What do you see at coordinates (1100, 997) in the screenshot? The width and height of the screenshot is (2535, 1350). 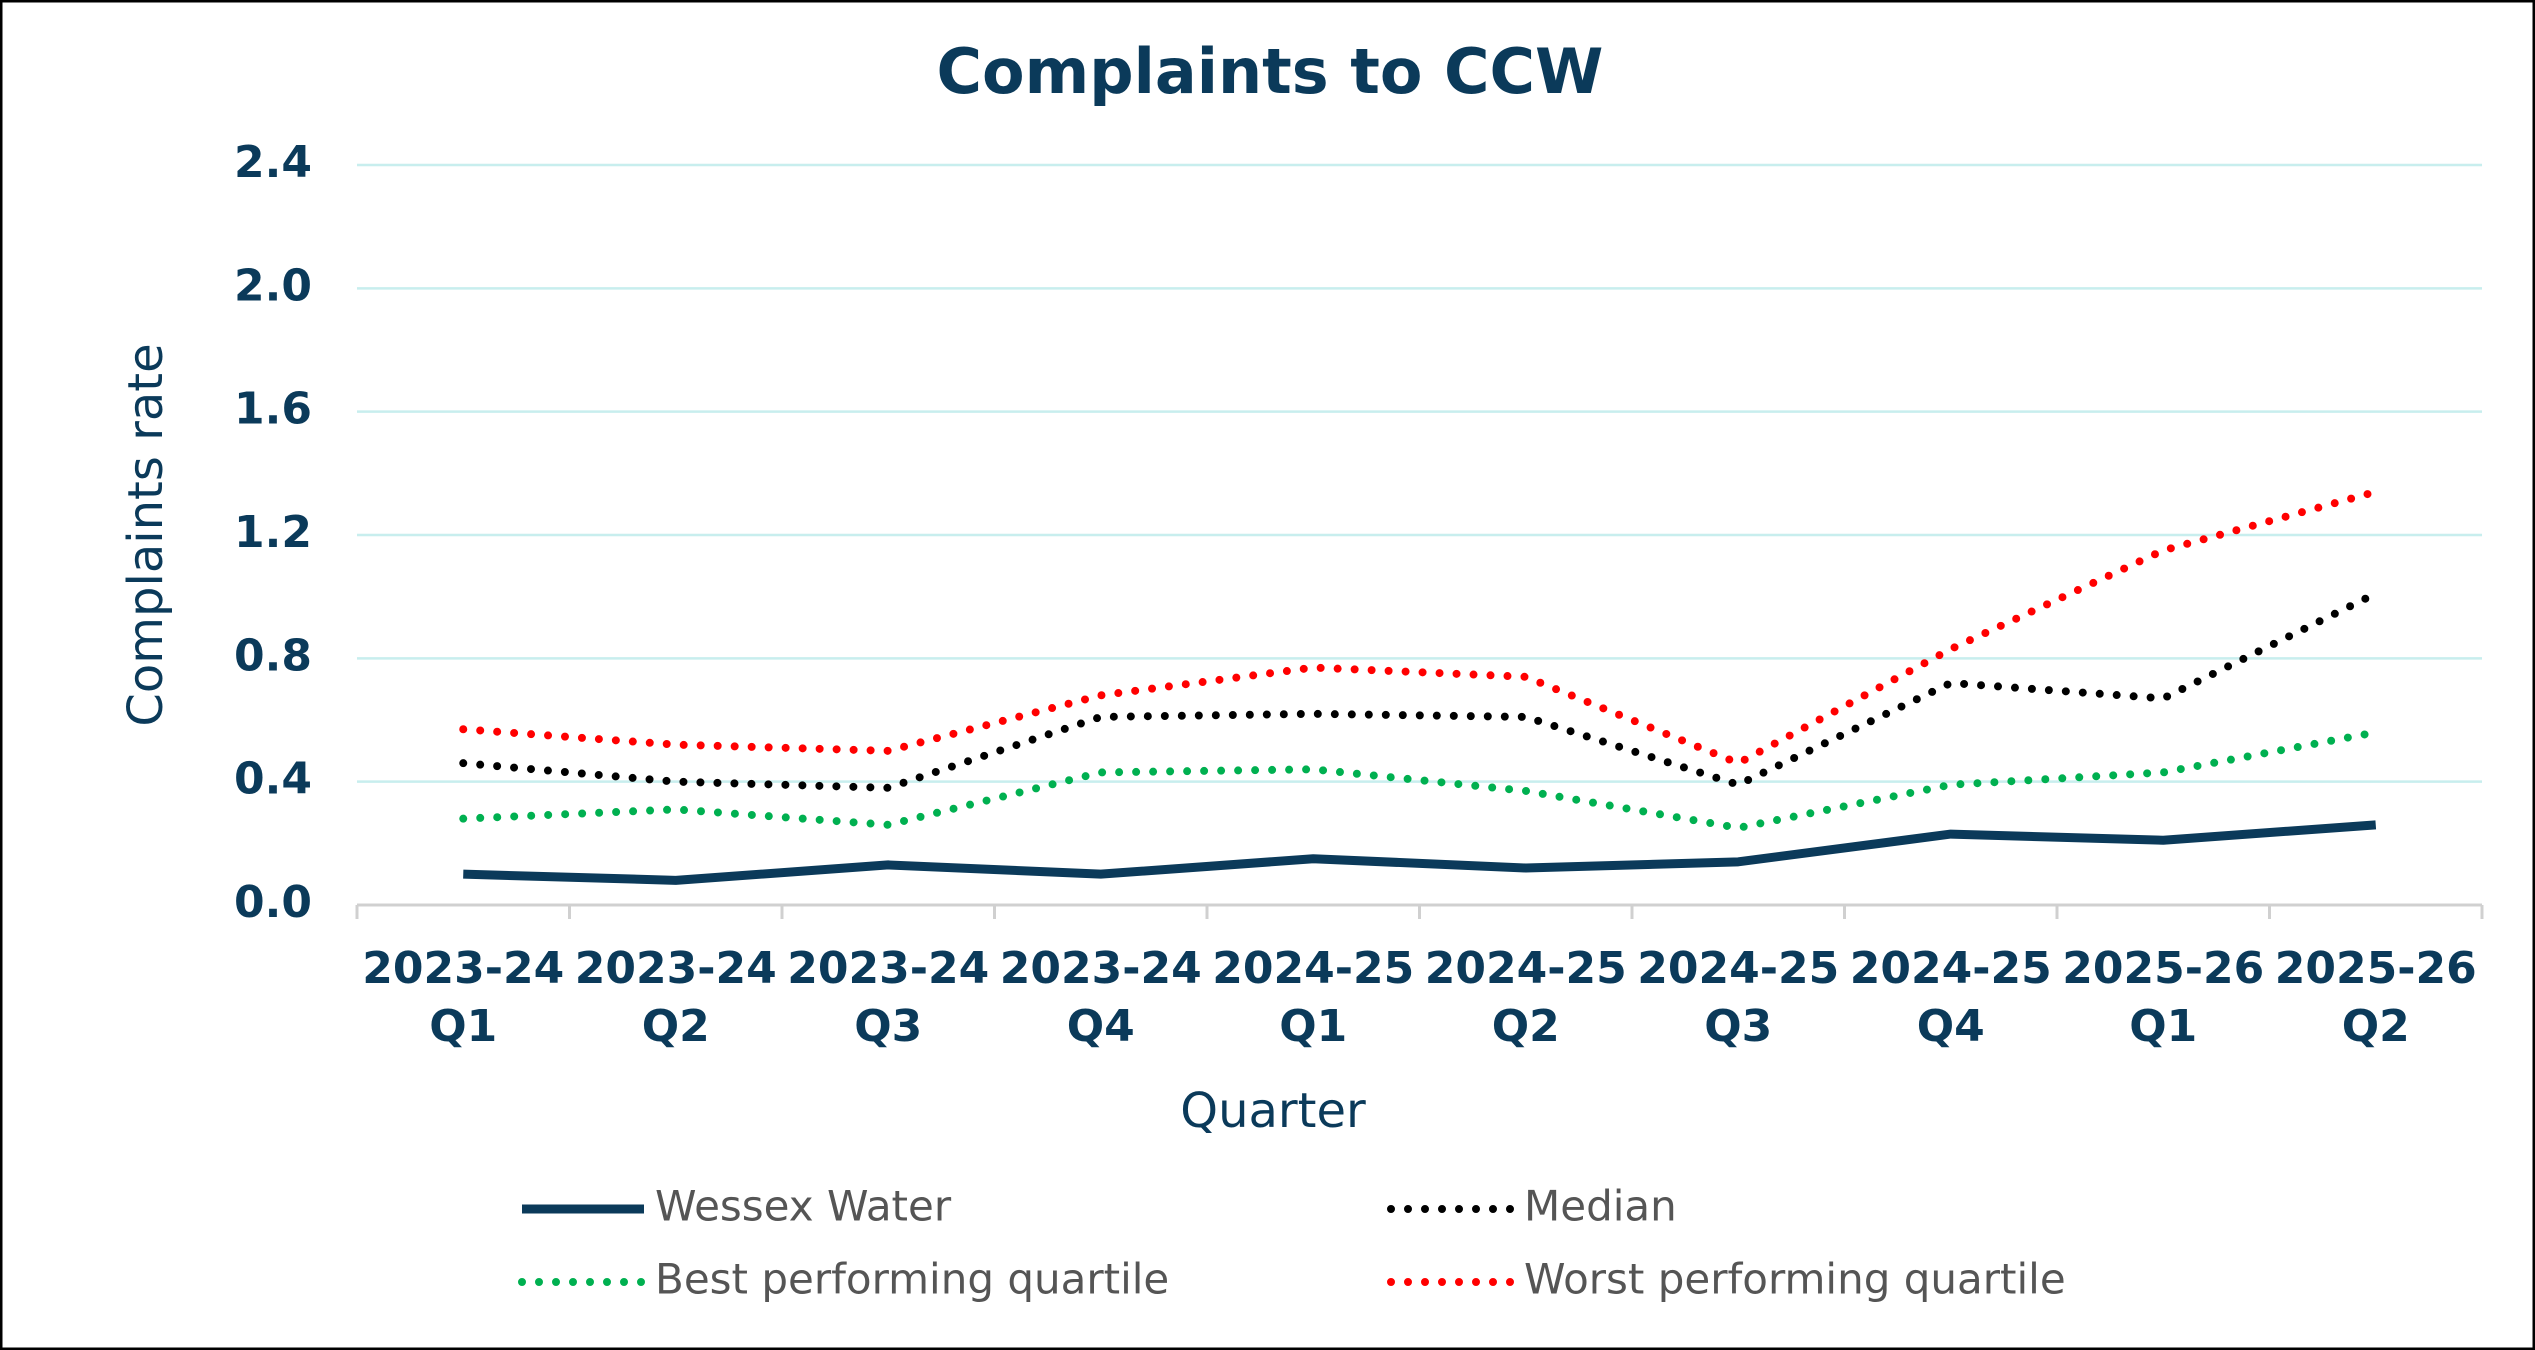 I see `x-tick-label: 2023-24 Q4` at bounding box center [1100, 997].